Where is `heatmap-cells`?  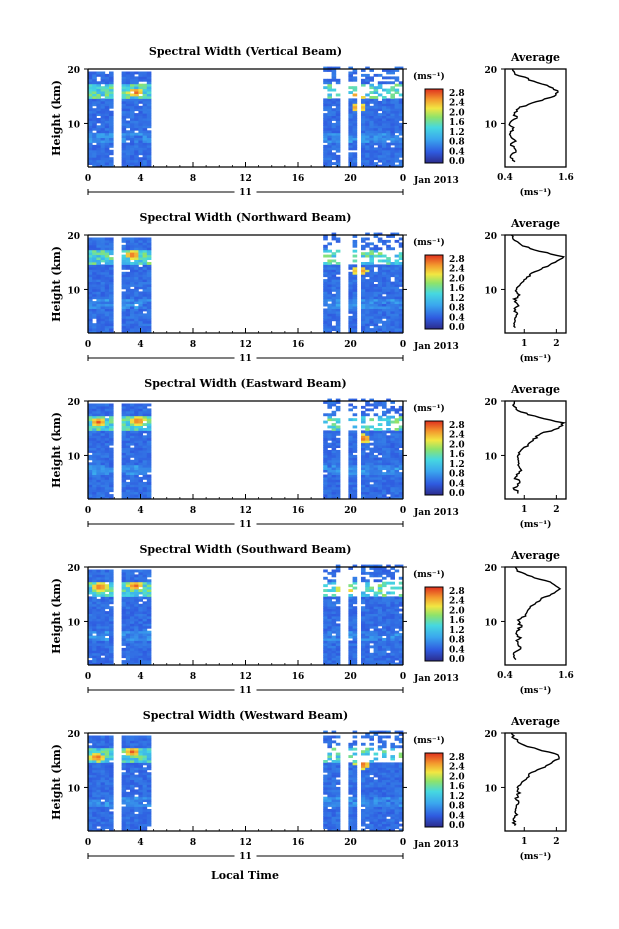
heatmap-cells is located at coordinates (246, 117).